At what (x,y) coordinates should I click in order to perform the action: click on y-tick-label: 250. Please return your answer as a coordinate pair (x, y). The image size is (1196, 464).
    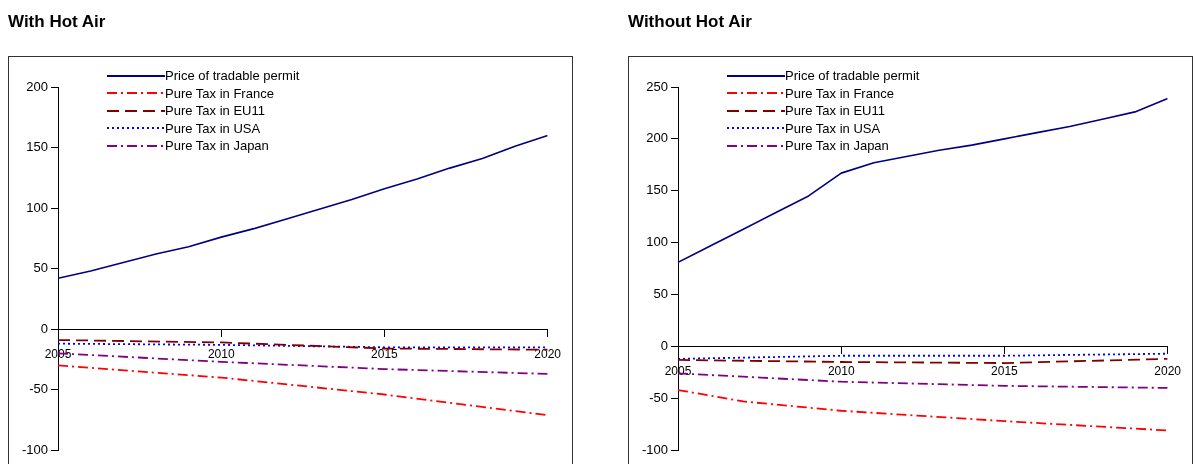
    Looking at the image, I should click on (657, 86).